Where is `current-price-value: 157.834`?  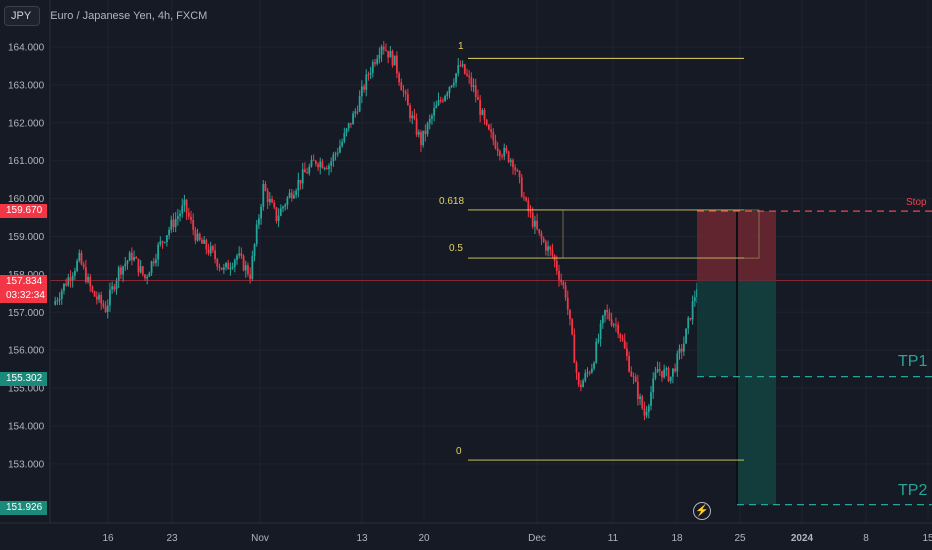
current-price-value: 157.834 is located at coordinates (24, 281).